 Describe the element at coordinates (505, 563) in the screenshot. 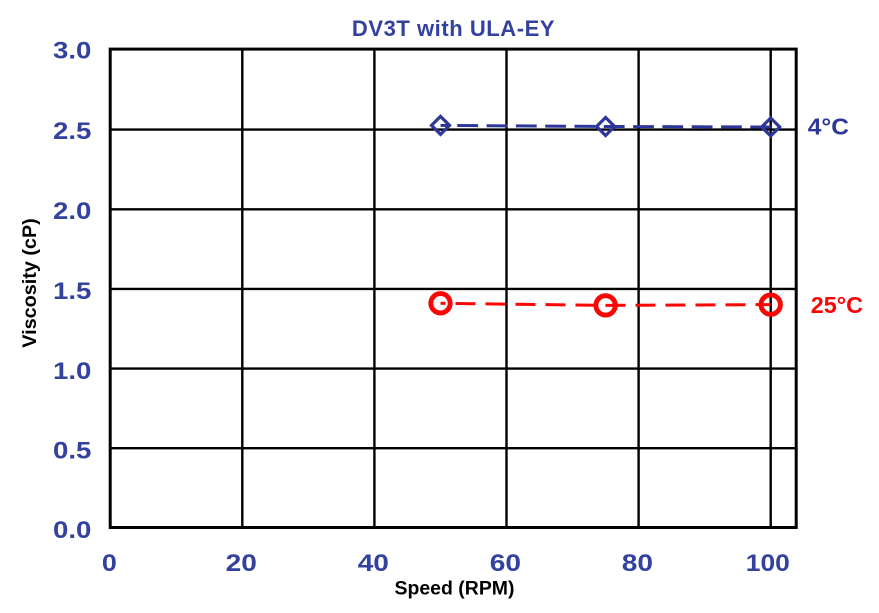

I see `svg-text: 60` at that location.